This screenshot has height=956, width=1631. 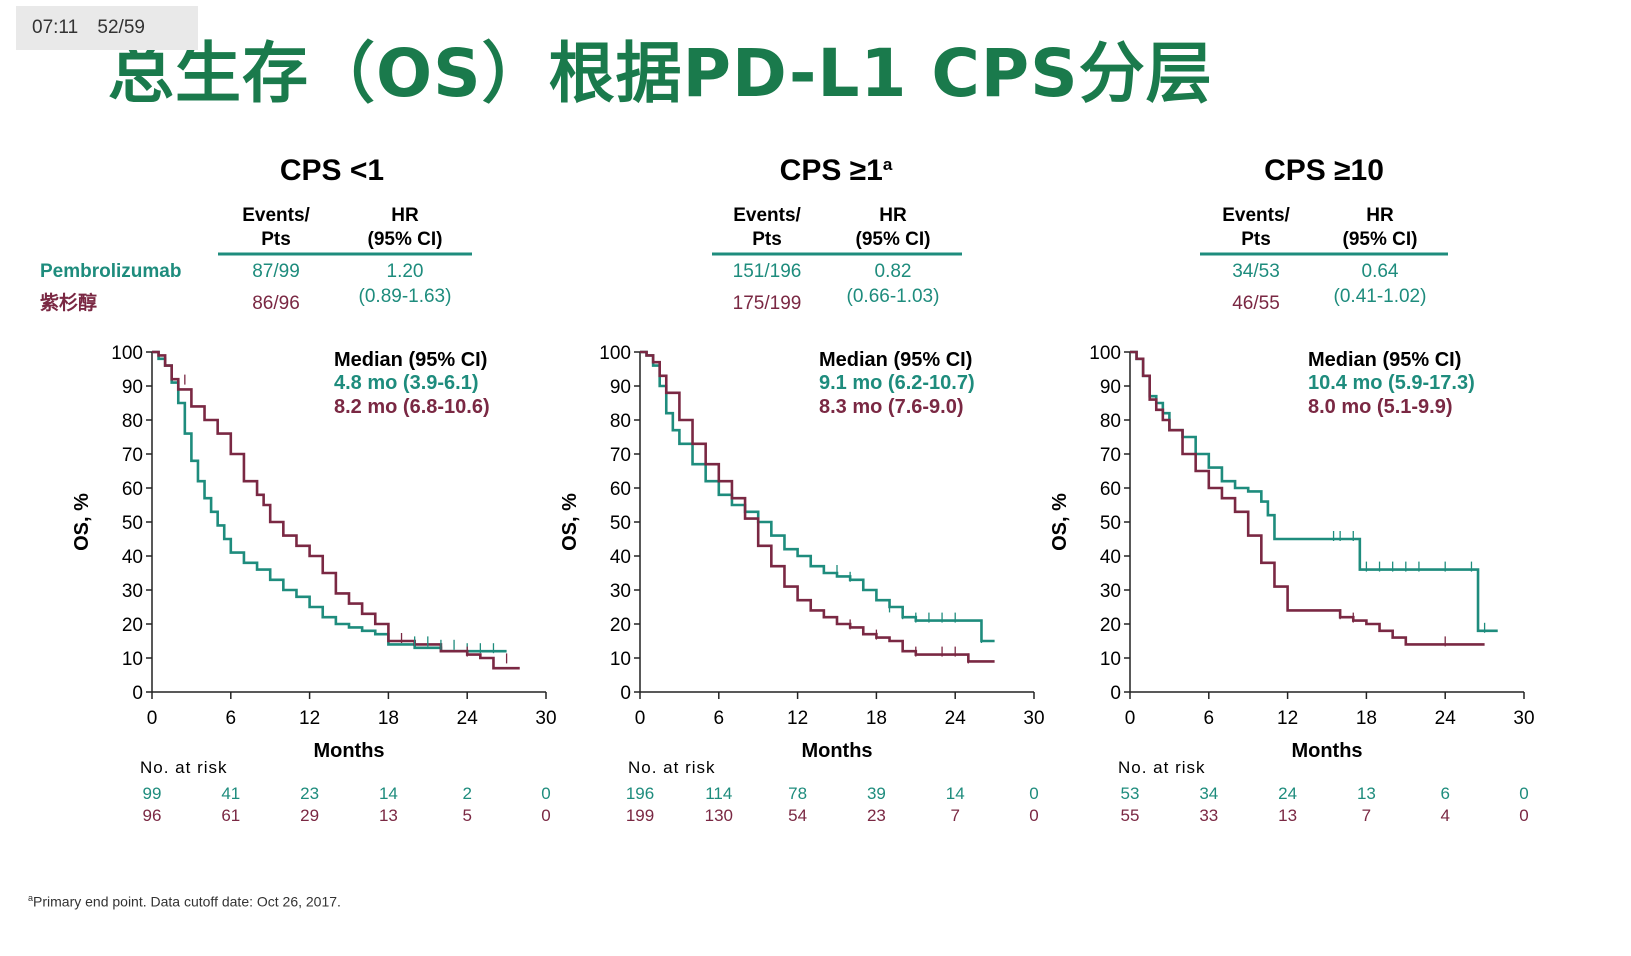 I want to click on at-risk-pax: 199, so click(x=640, y=815).